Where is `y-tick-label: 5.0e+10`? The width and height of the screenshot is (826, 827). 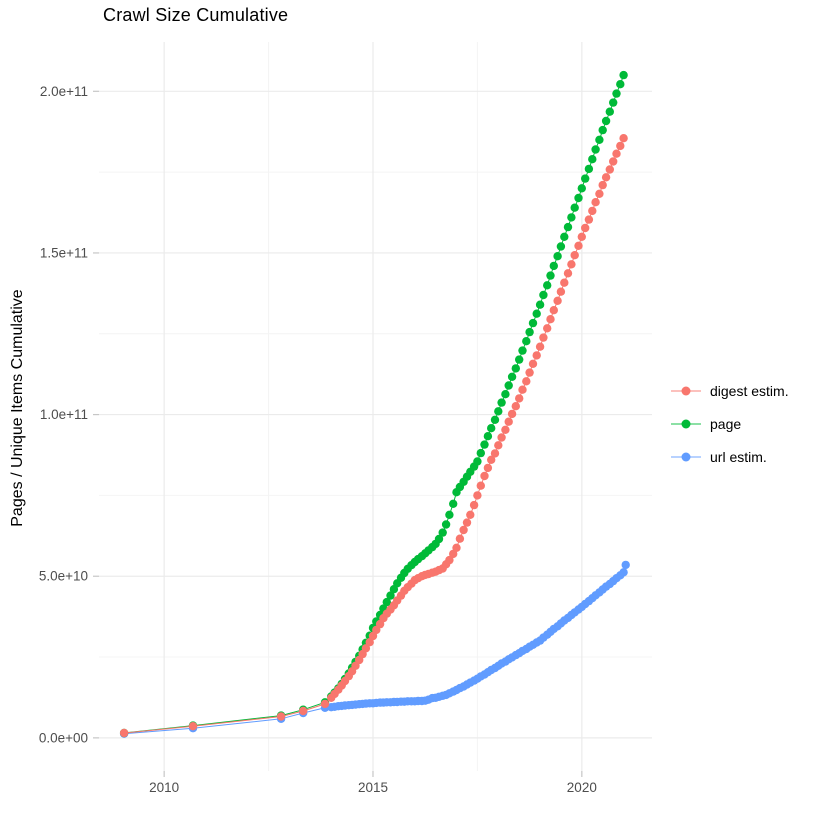
y-tick-label: 5.0e+10 is located at coordinates (63, 576).